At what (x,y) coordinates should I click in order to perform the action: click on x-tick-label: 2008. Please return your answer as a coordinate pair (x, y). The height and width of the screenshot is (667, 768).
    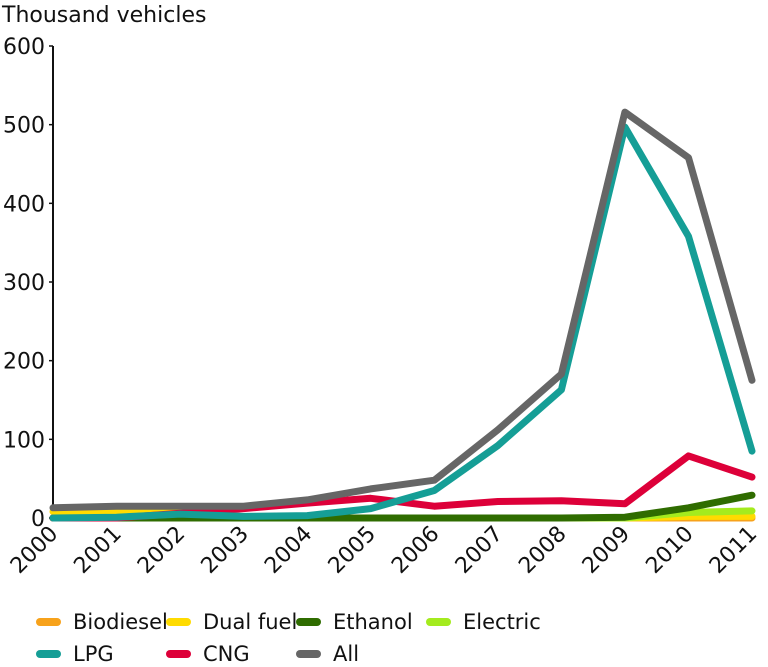
    Looking at the image, I should click on (542, 550).